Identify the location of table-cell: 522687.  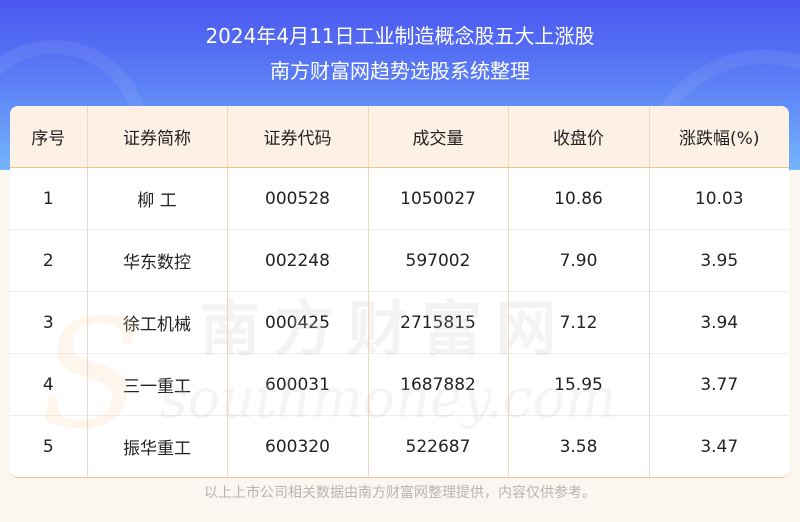
(437, 446).